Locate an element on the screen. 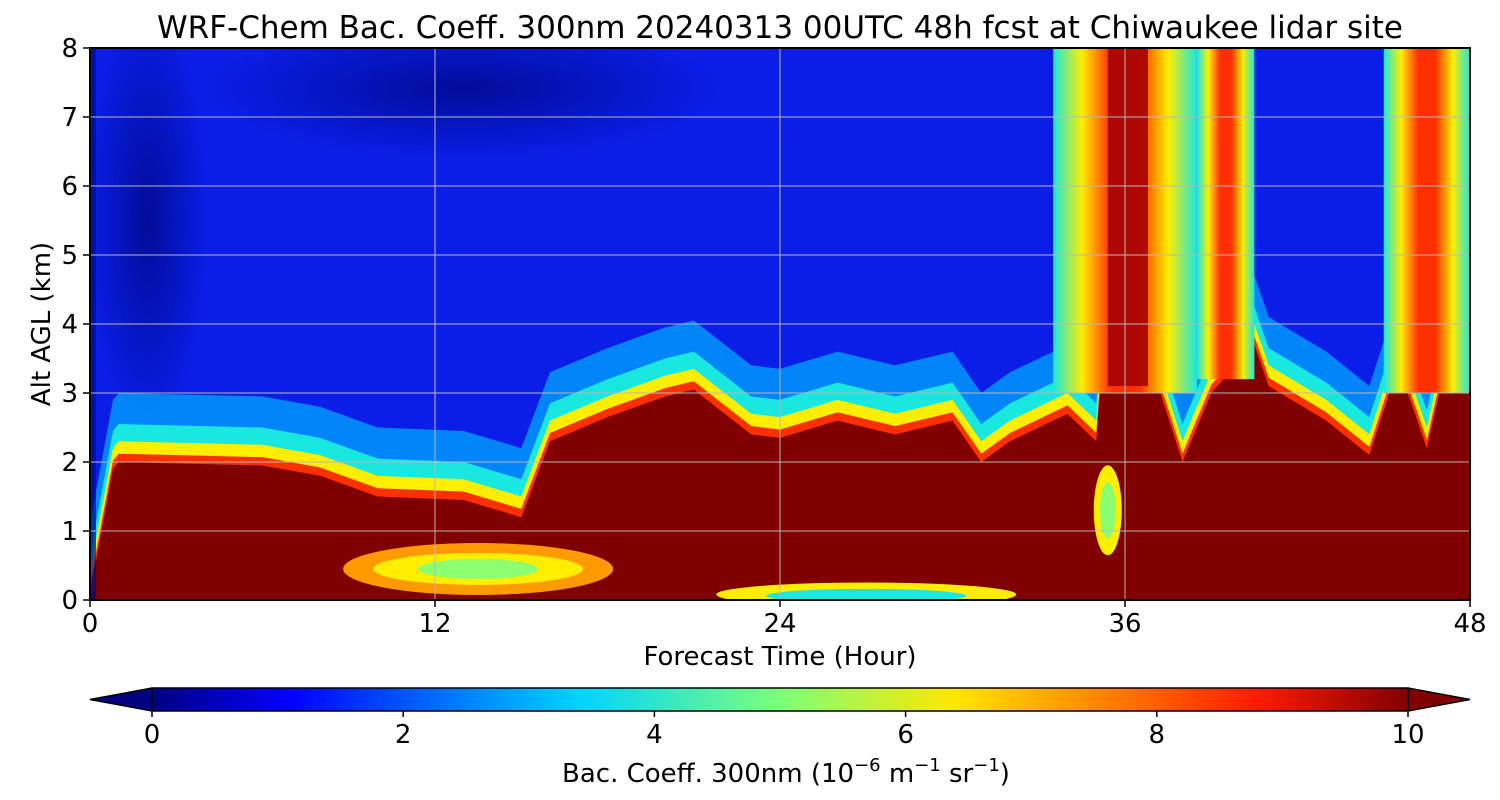 This screenshot has height=800, width=1500. colorbar-tick-label: 6 is located at coordinates (905, 735).